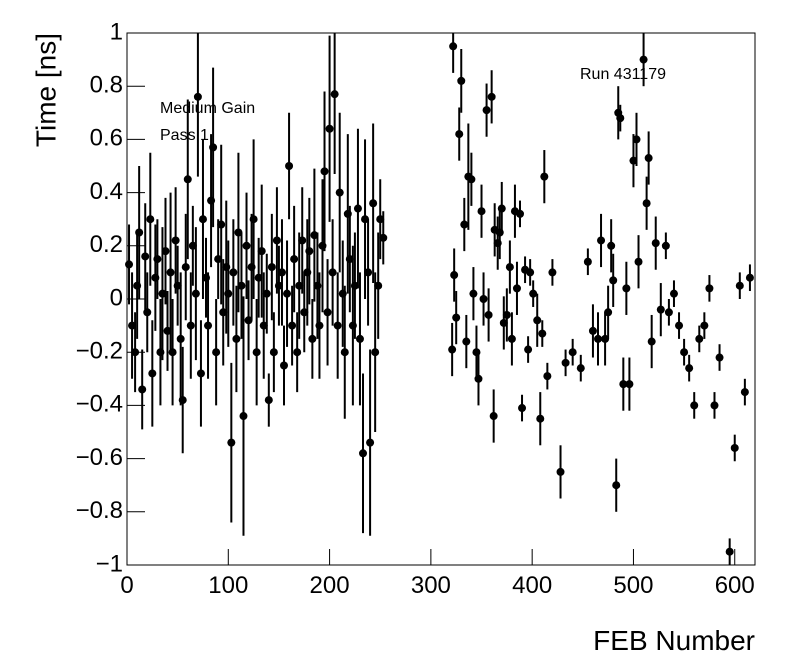 This screenshot has width=796, height=672. What do you see at coordinates (99, 404) in the screenshot?
I see `y-tick-label: −0.4` at bounding box center [99, 404].